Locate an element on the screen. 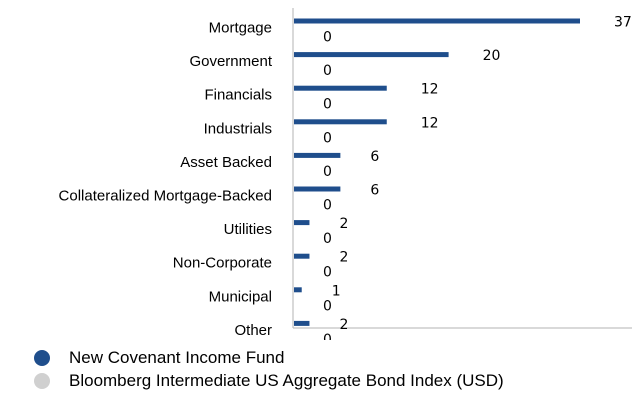  data-label-index-financials: 0 is located at coordinates (327, 105).